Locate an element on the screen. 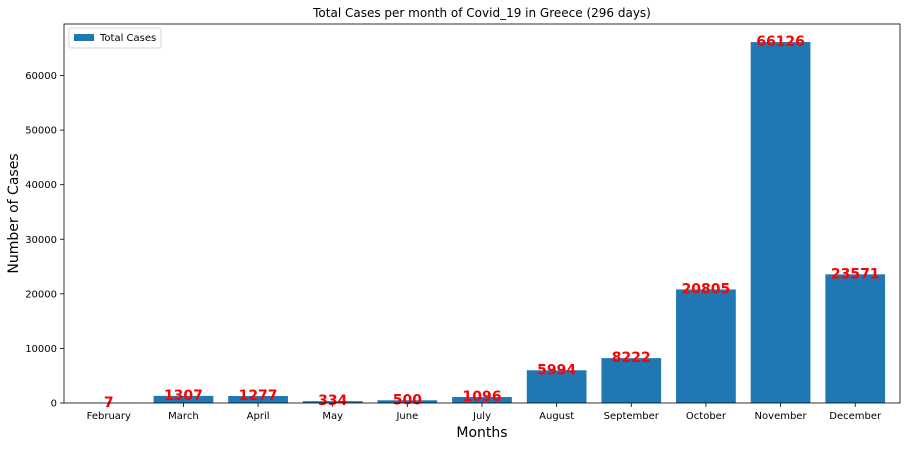 The image size is (907, 449). data-label-december: 23571 is located at coordinates (855, 274).